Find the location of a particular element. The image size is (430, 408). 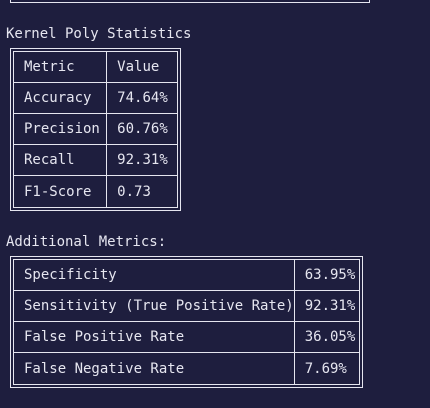

value-column-header: Value is located at coordinates (142, 67).